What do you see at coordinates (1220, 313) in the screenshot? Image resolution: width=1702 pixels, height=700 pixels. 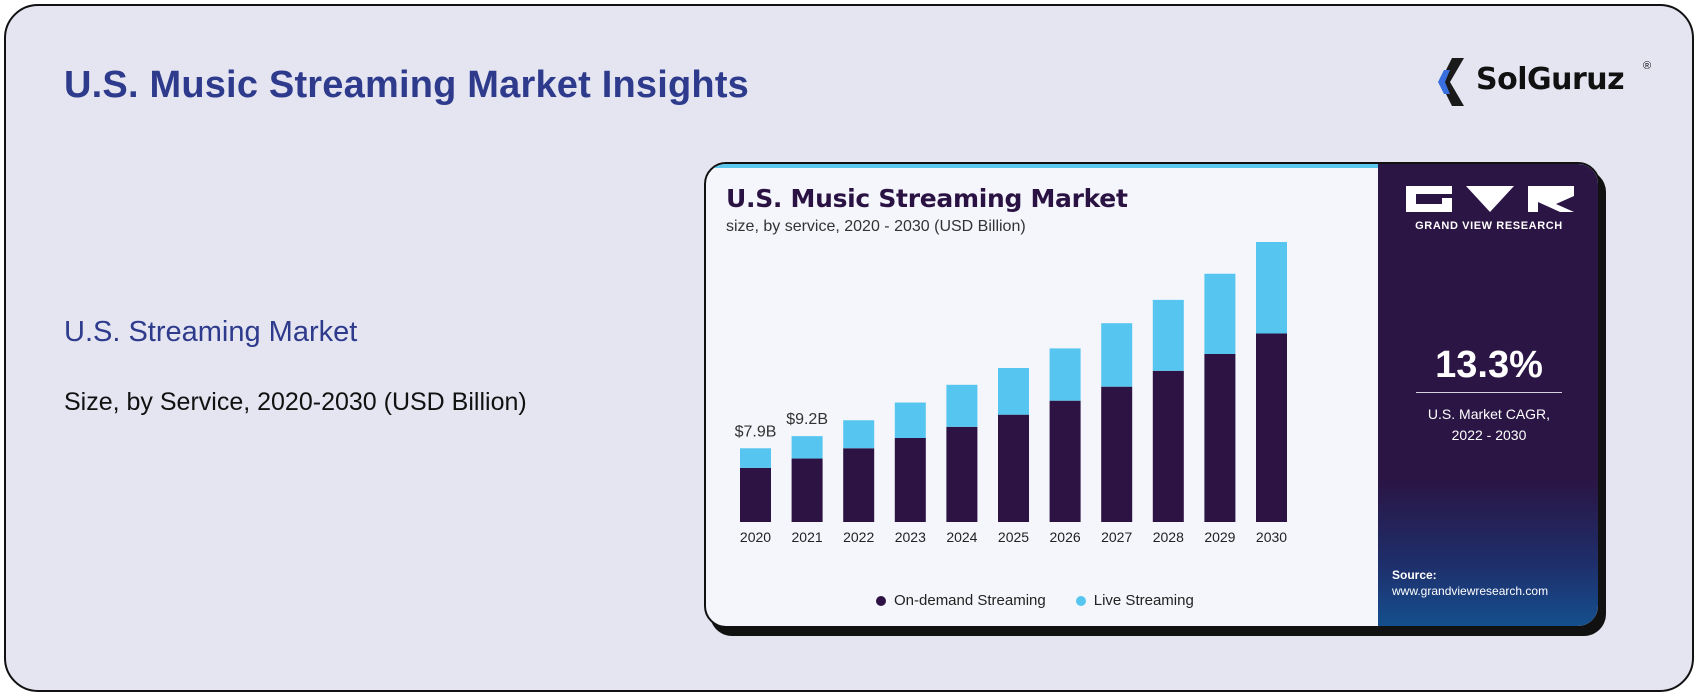 I see `bar-live-2029` at bounding box center [1220, 313].